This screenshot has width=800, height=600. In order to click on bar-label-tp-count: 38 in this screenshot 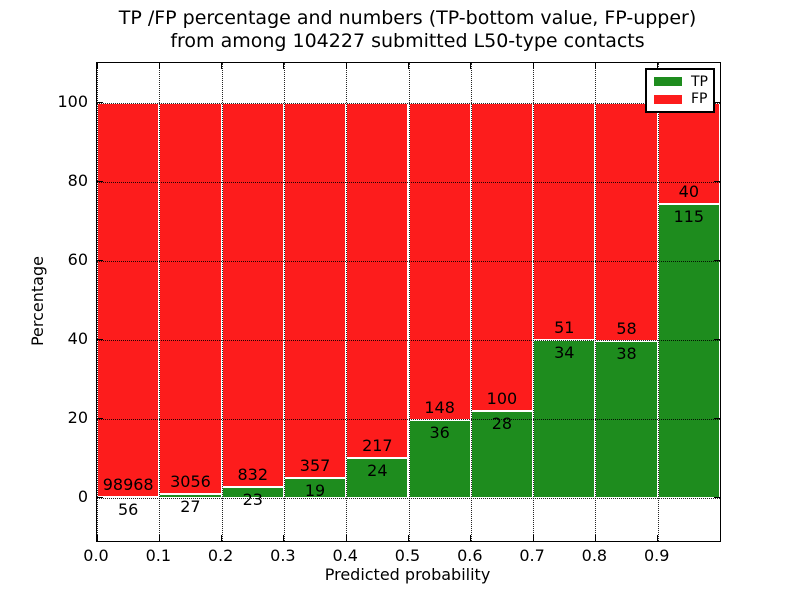, I will do `click(626, 354)`.